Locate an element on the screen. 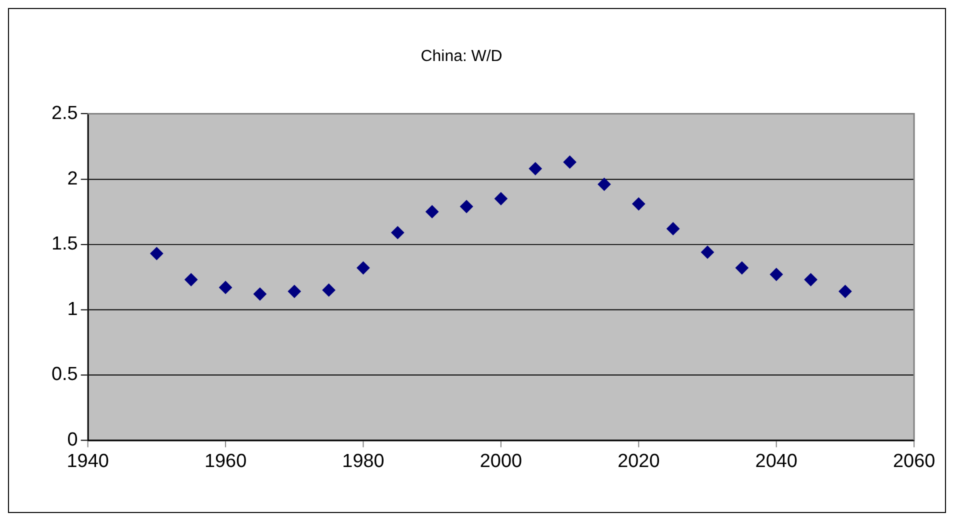 This screenshot has height=523, width=956. x-tick-label: 2020 is located at coordinates (639, 461).